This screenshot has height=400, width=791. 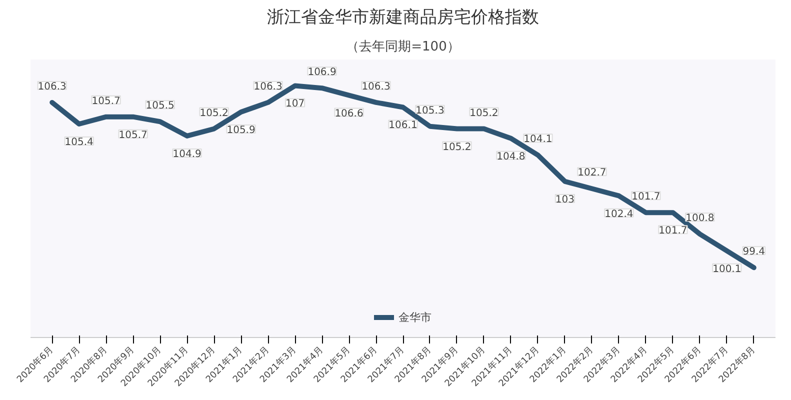 I want to click on data-label: 102.7, so click(x=592, y=173).